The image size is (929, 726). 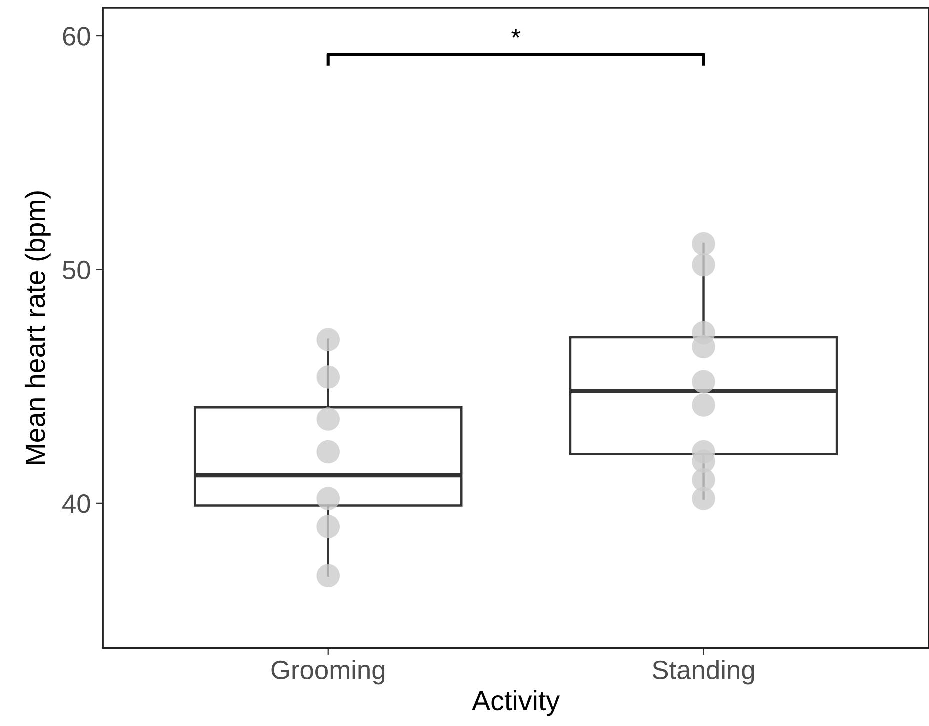 What do you see at coordinates (76, 36) in the screenshot?
I see `y-tick-label: 60` at bounding box center [76, 36].